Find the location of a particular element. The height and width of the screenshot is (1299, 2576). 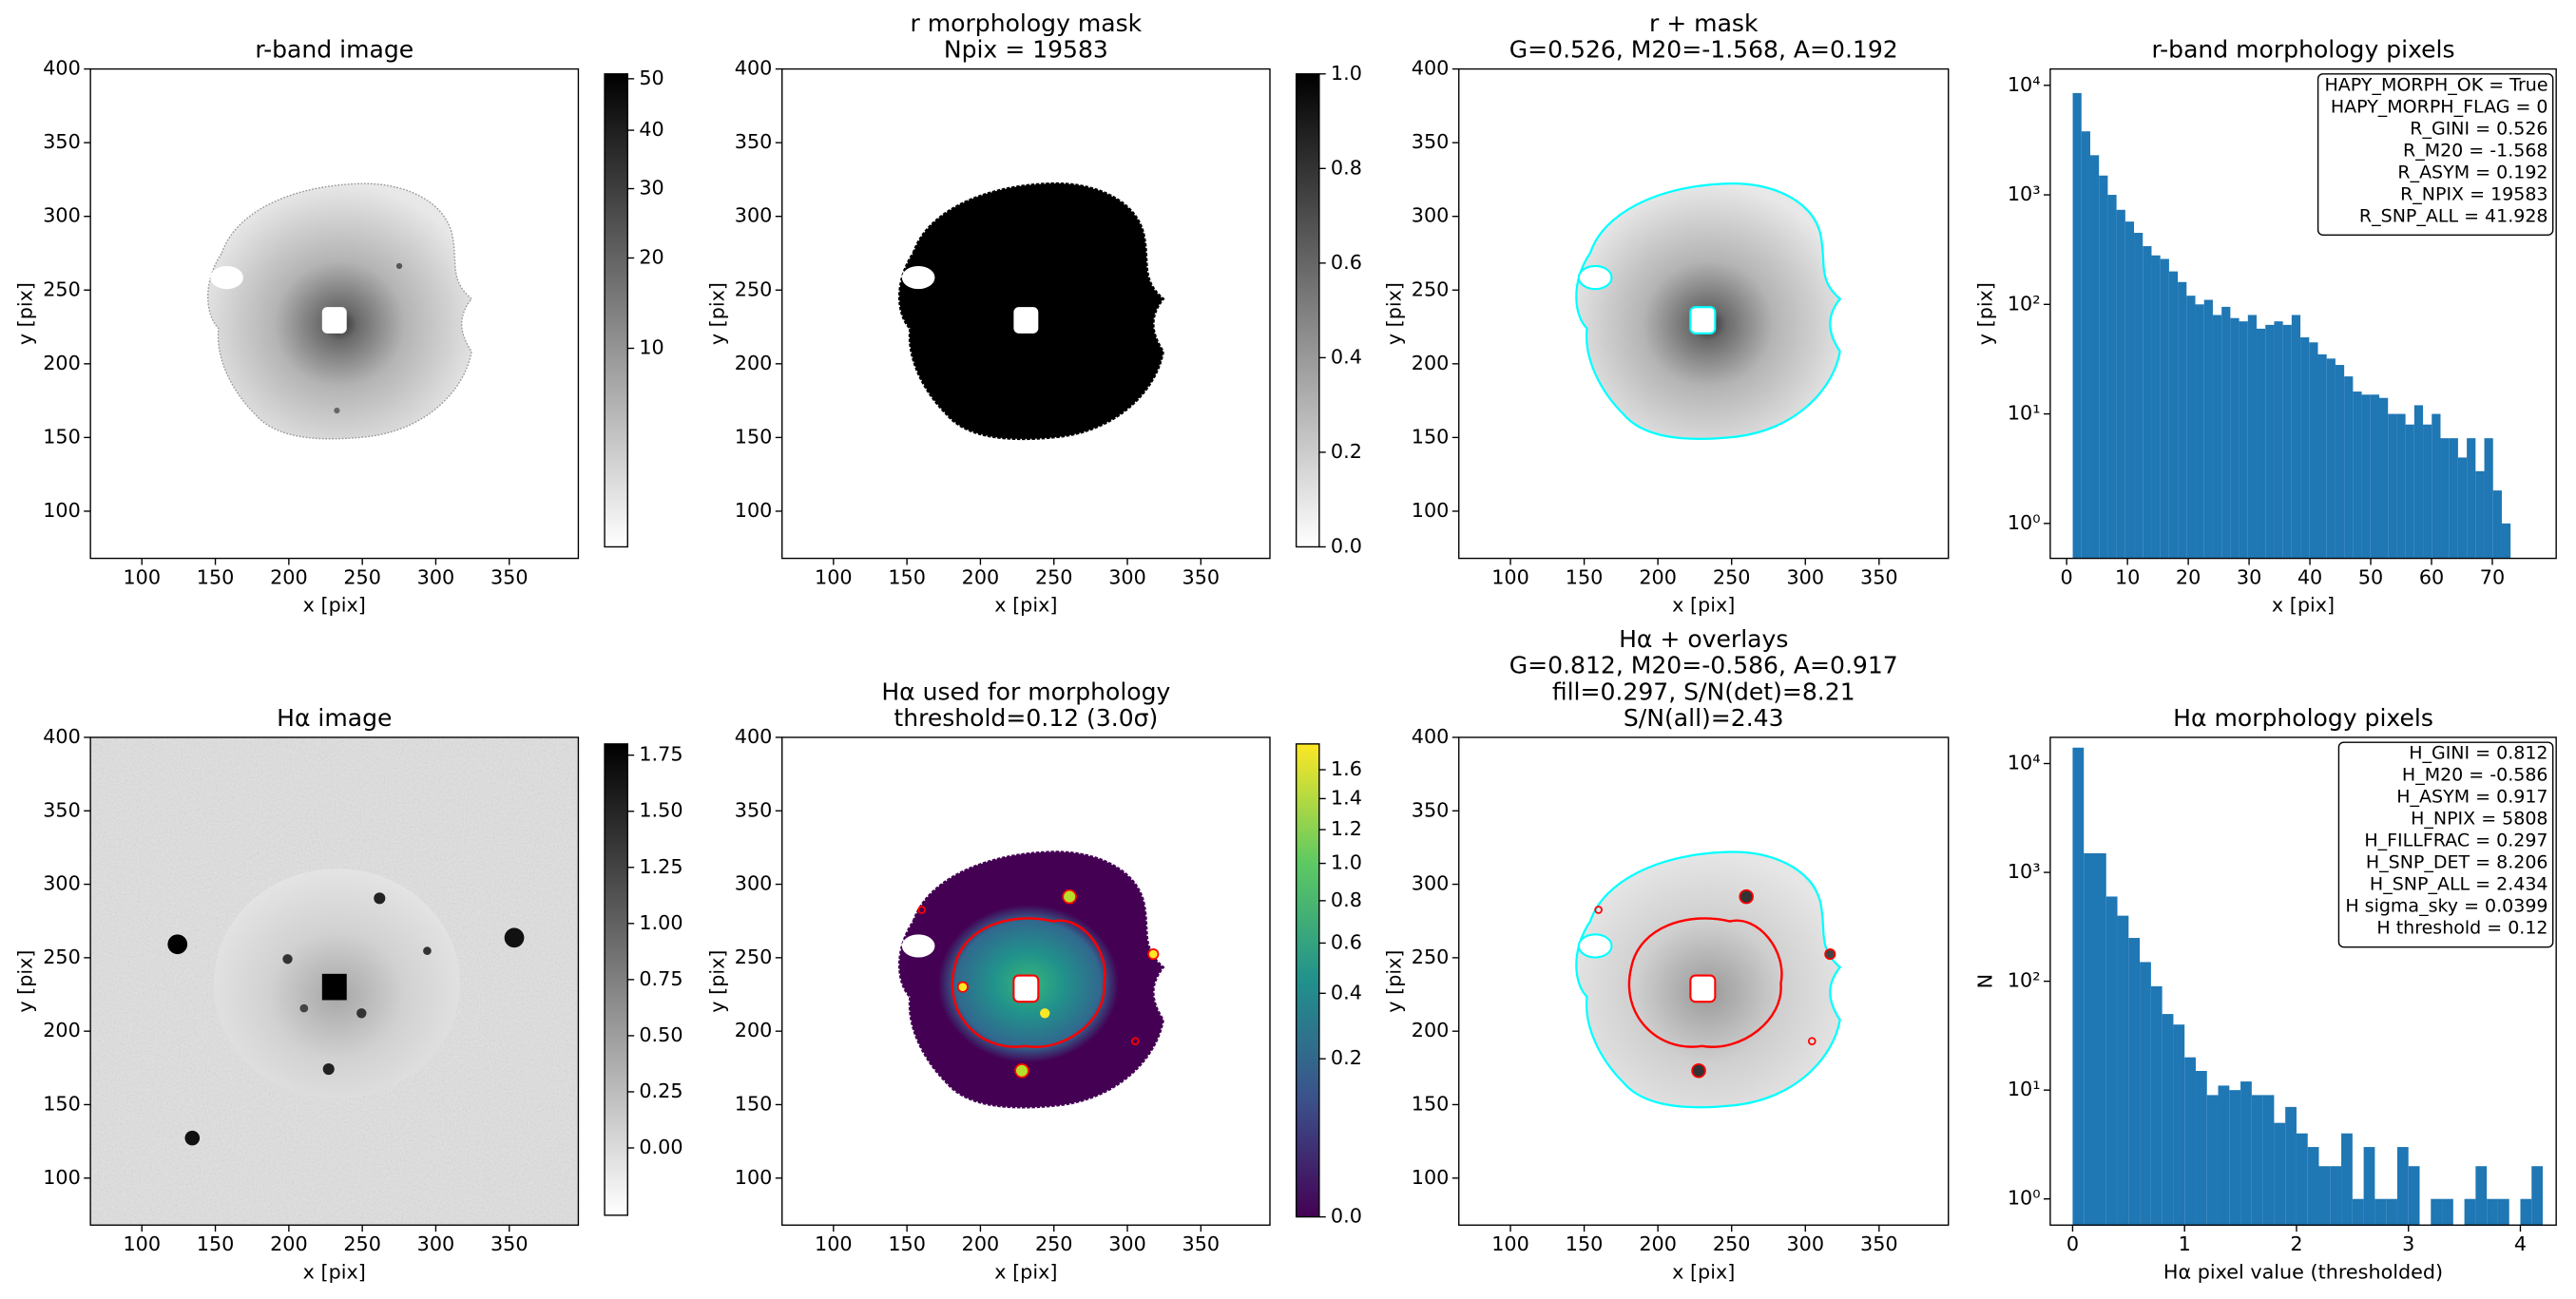

colorbar-tick-label: 1.50 is located at coordinates (660, 810).